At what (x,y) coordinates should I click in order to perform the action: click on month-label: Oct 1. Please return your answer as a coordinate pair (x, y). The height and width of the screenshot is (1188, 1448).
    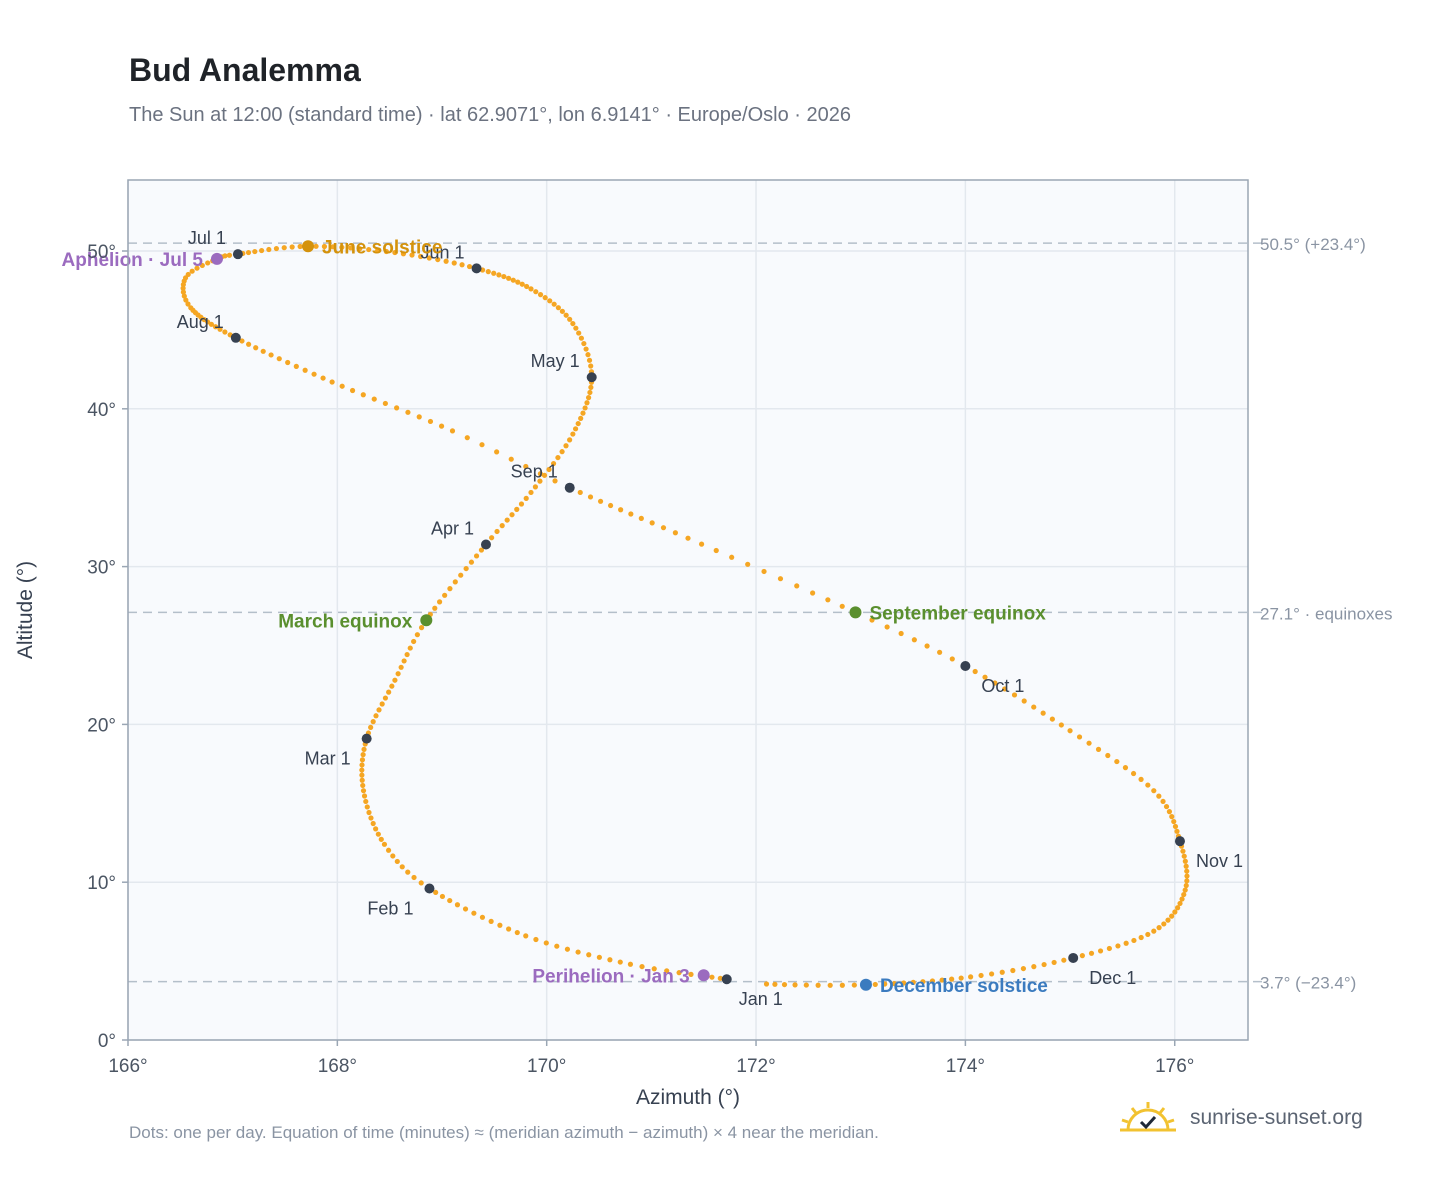
    Looking at the image, I should click on (1002, 686).